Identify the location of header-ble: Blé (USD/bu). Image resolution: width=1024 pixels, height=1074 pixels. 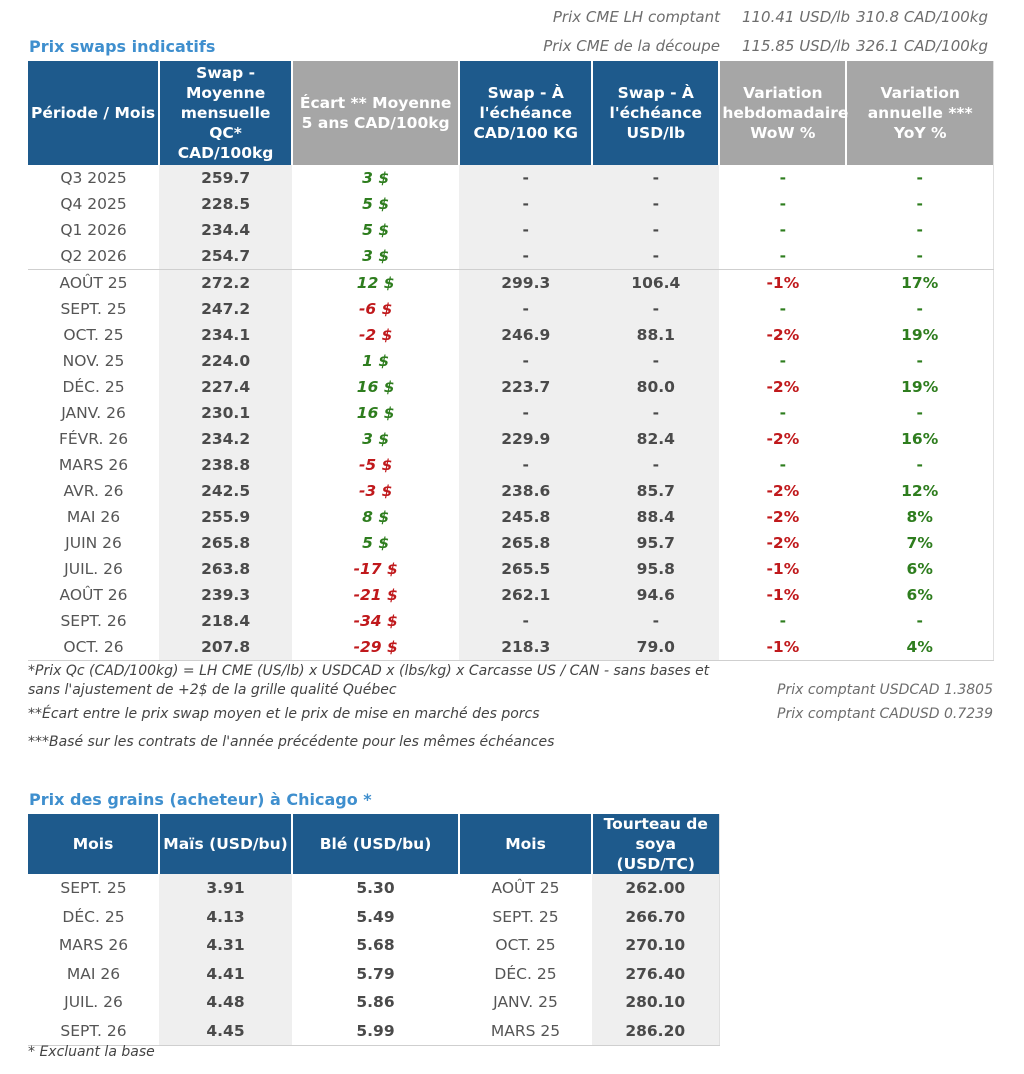
(375, 844).